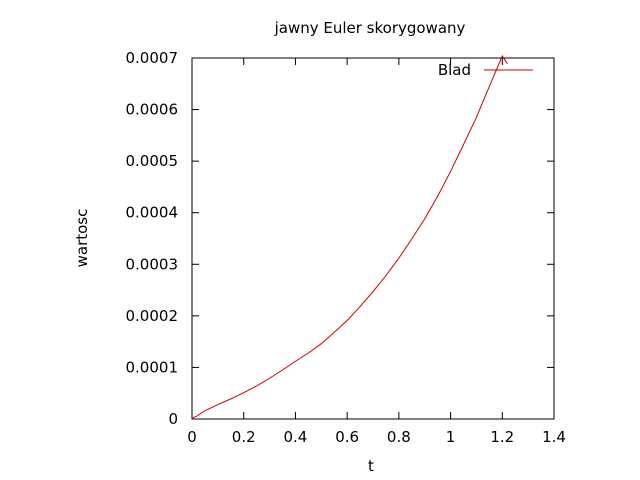 The image size is (640, 480). I want to click on y-tick-label: 0, so click(173, 419).